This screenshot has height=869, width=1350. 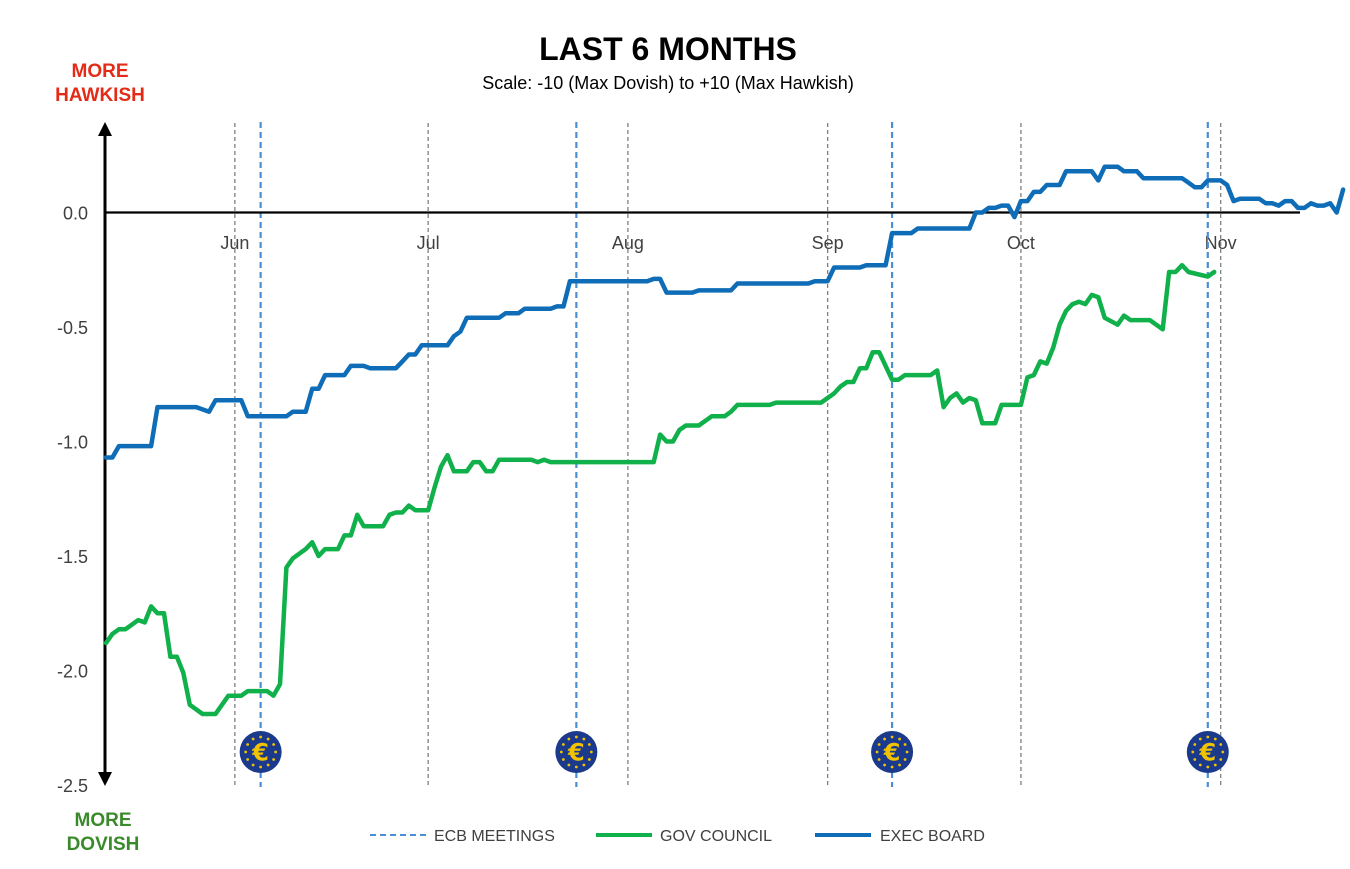 What do you see at coordinates (72, 328) in the screenshot?
I see `y-tick-label: -0.5` at bounding box center [72, 328].